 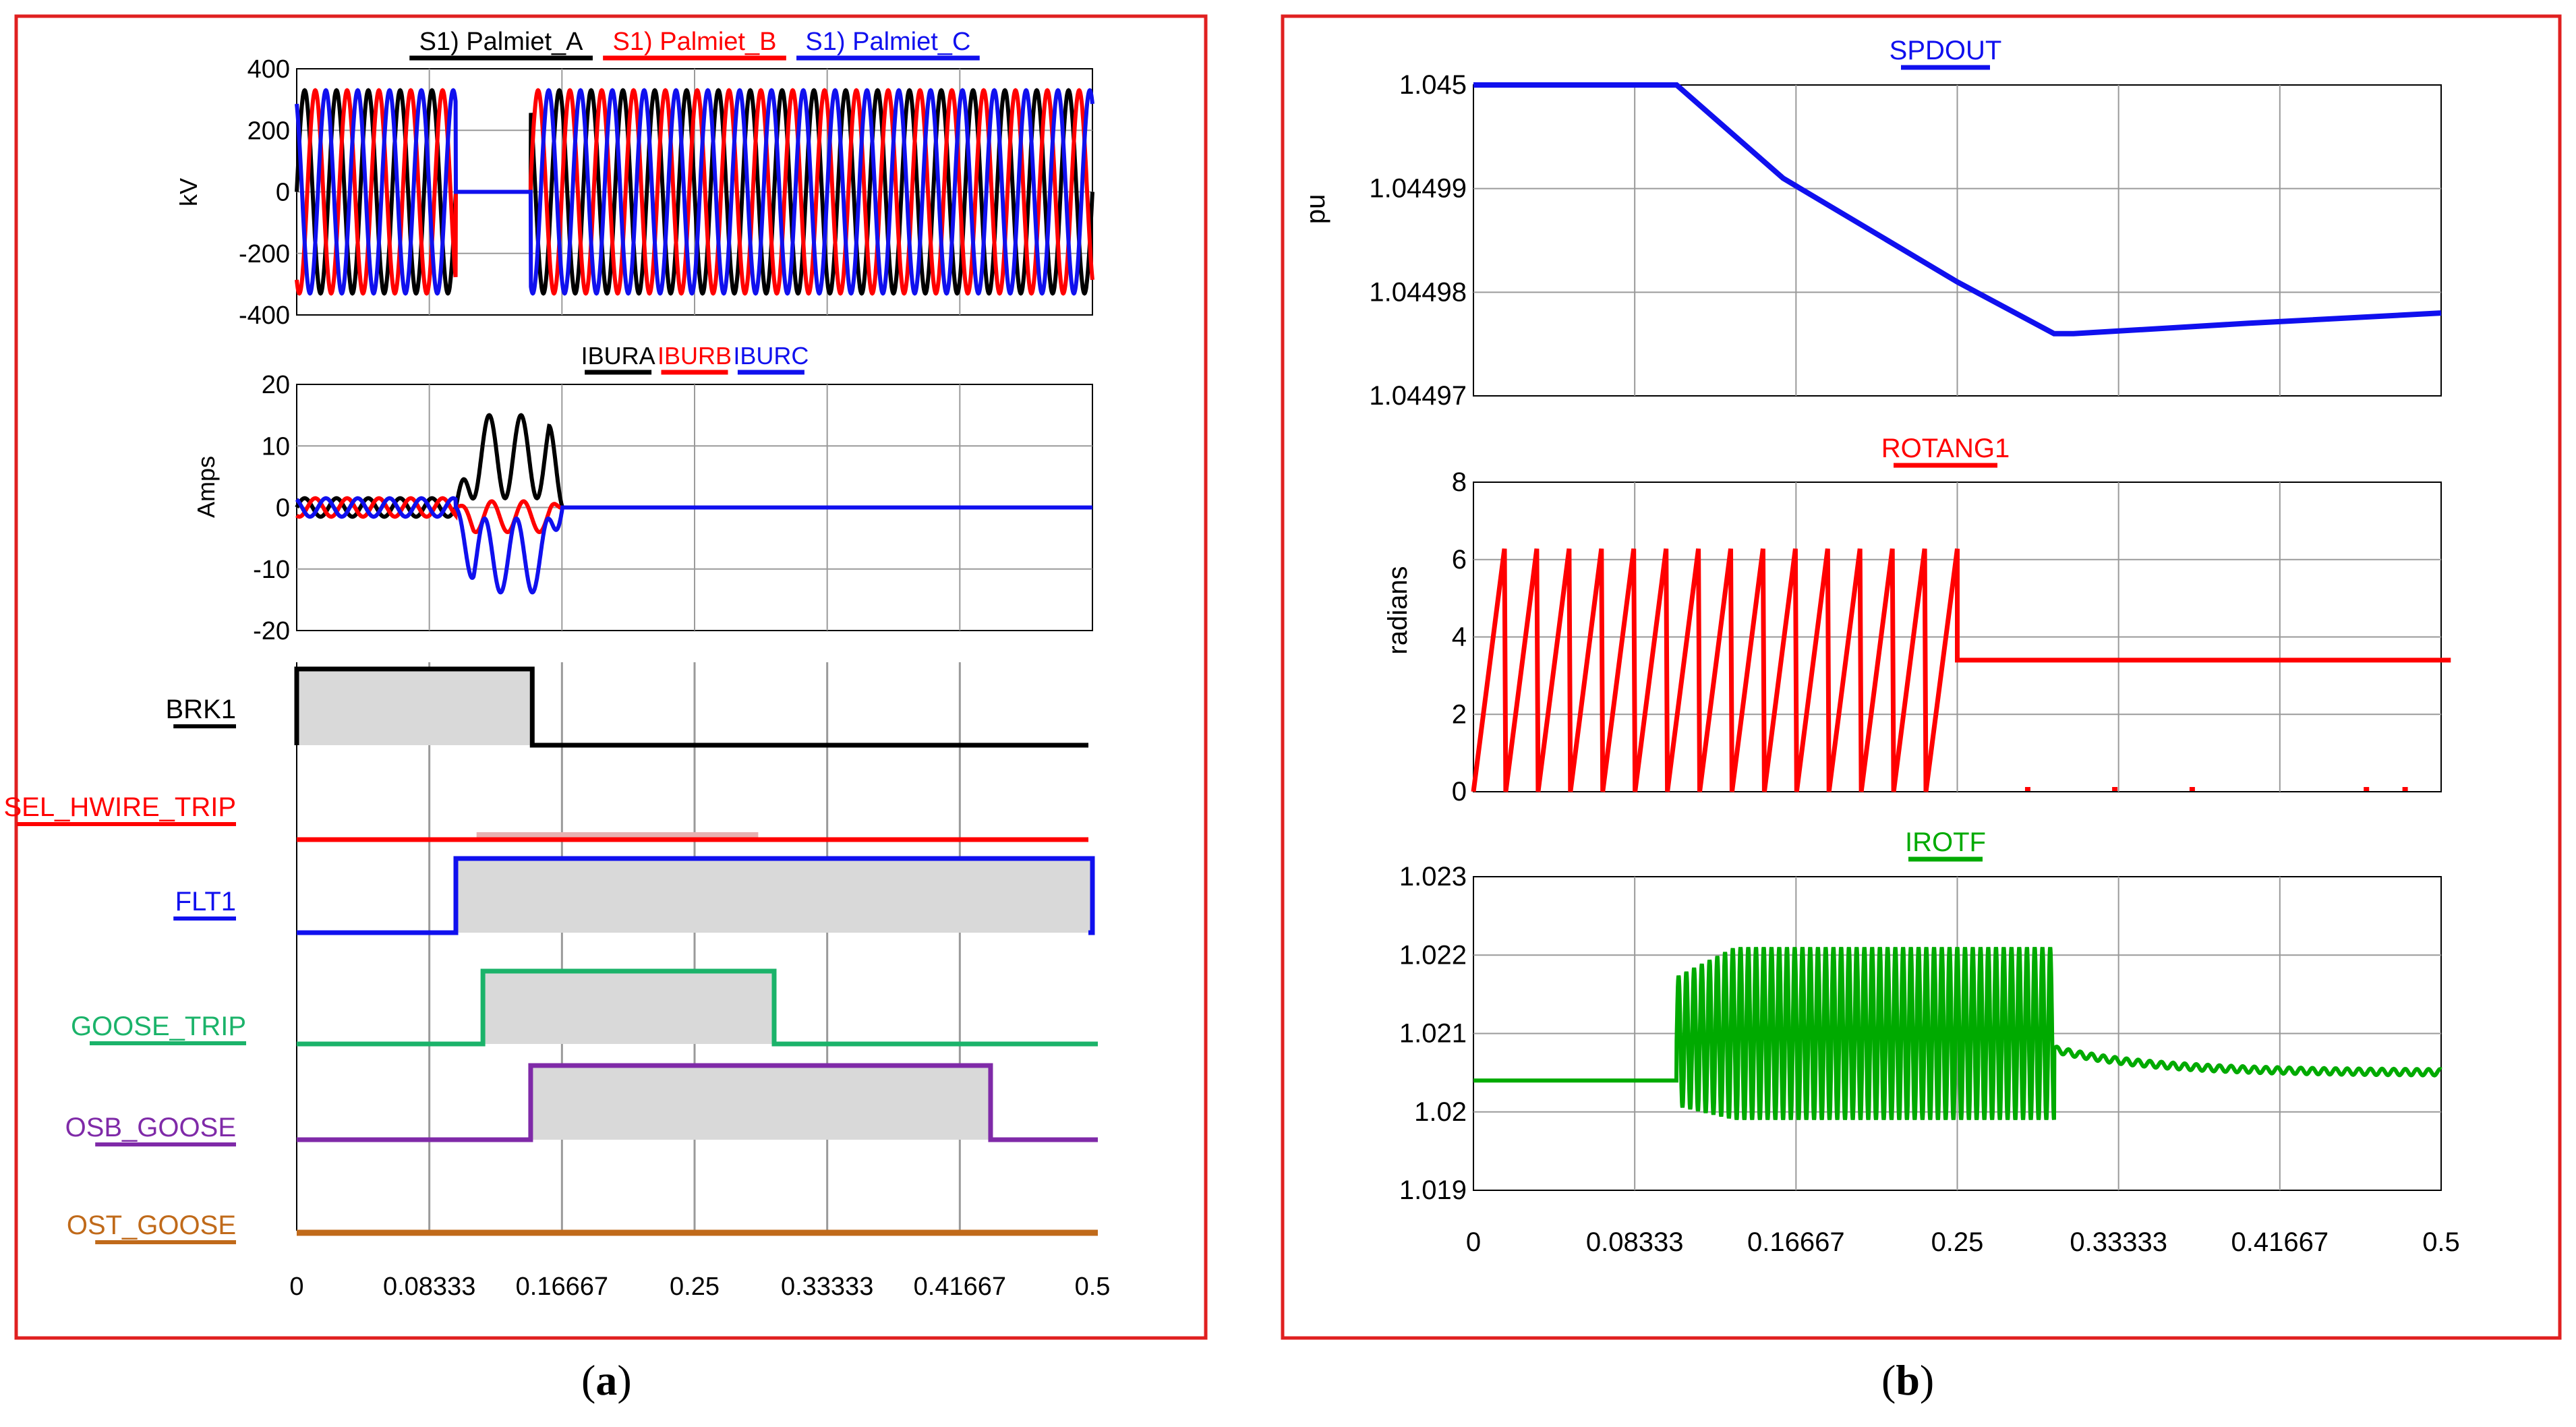 I want to click on voltage-legend-item: S1) Palmiet_B, so click(x=695, y=42).